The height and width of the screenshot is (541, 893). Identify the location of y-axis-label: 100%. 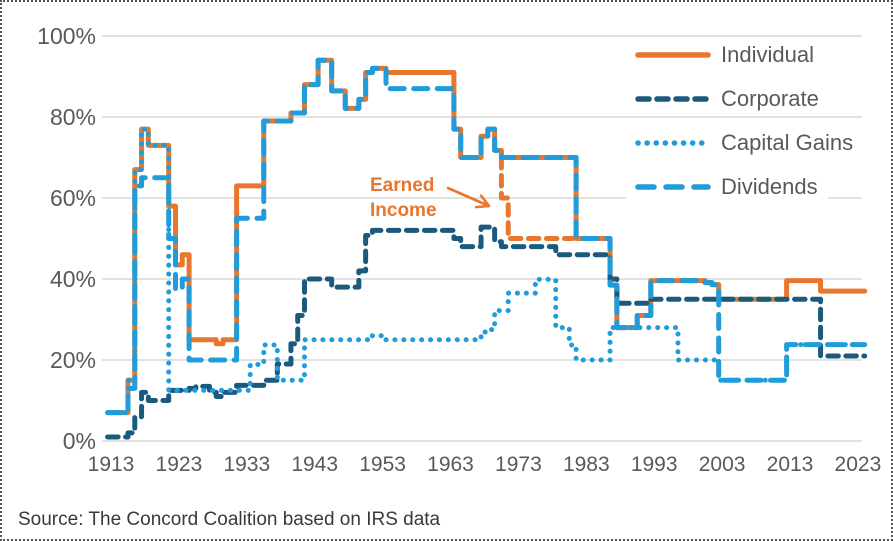
(66, 36).